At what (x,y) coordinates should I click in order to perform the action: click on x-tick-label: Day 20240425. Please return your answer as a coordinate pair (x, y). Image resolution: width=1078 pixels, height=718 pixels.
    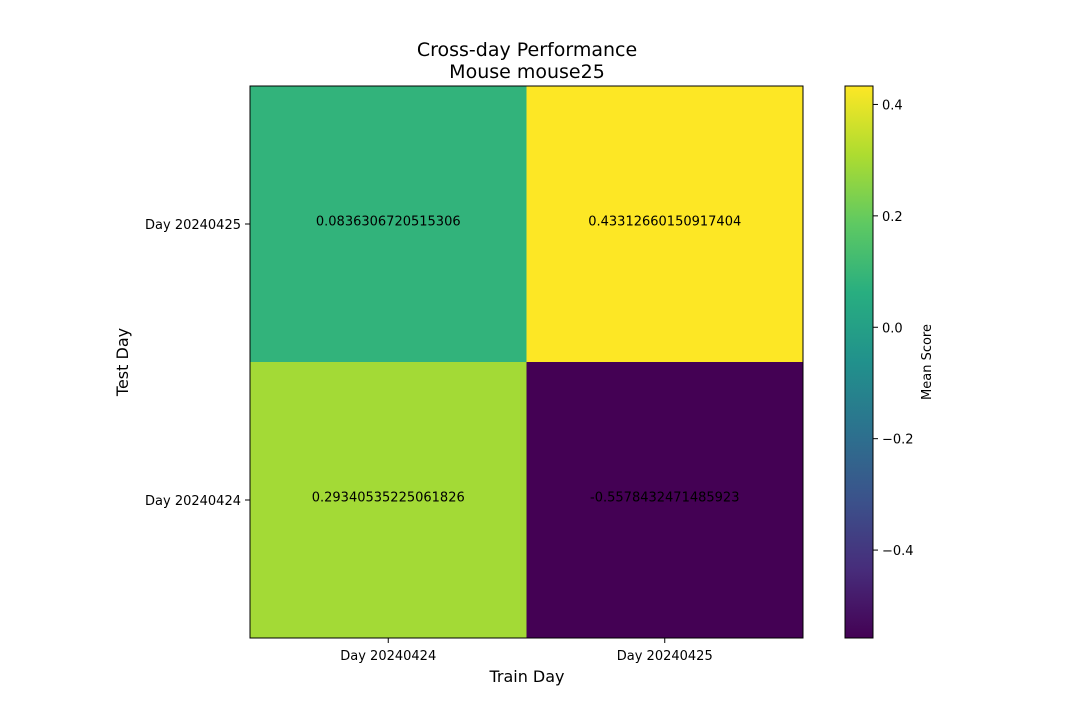
    Looking at the image, I should click on (665, 656).